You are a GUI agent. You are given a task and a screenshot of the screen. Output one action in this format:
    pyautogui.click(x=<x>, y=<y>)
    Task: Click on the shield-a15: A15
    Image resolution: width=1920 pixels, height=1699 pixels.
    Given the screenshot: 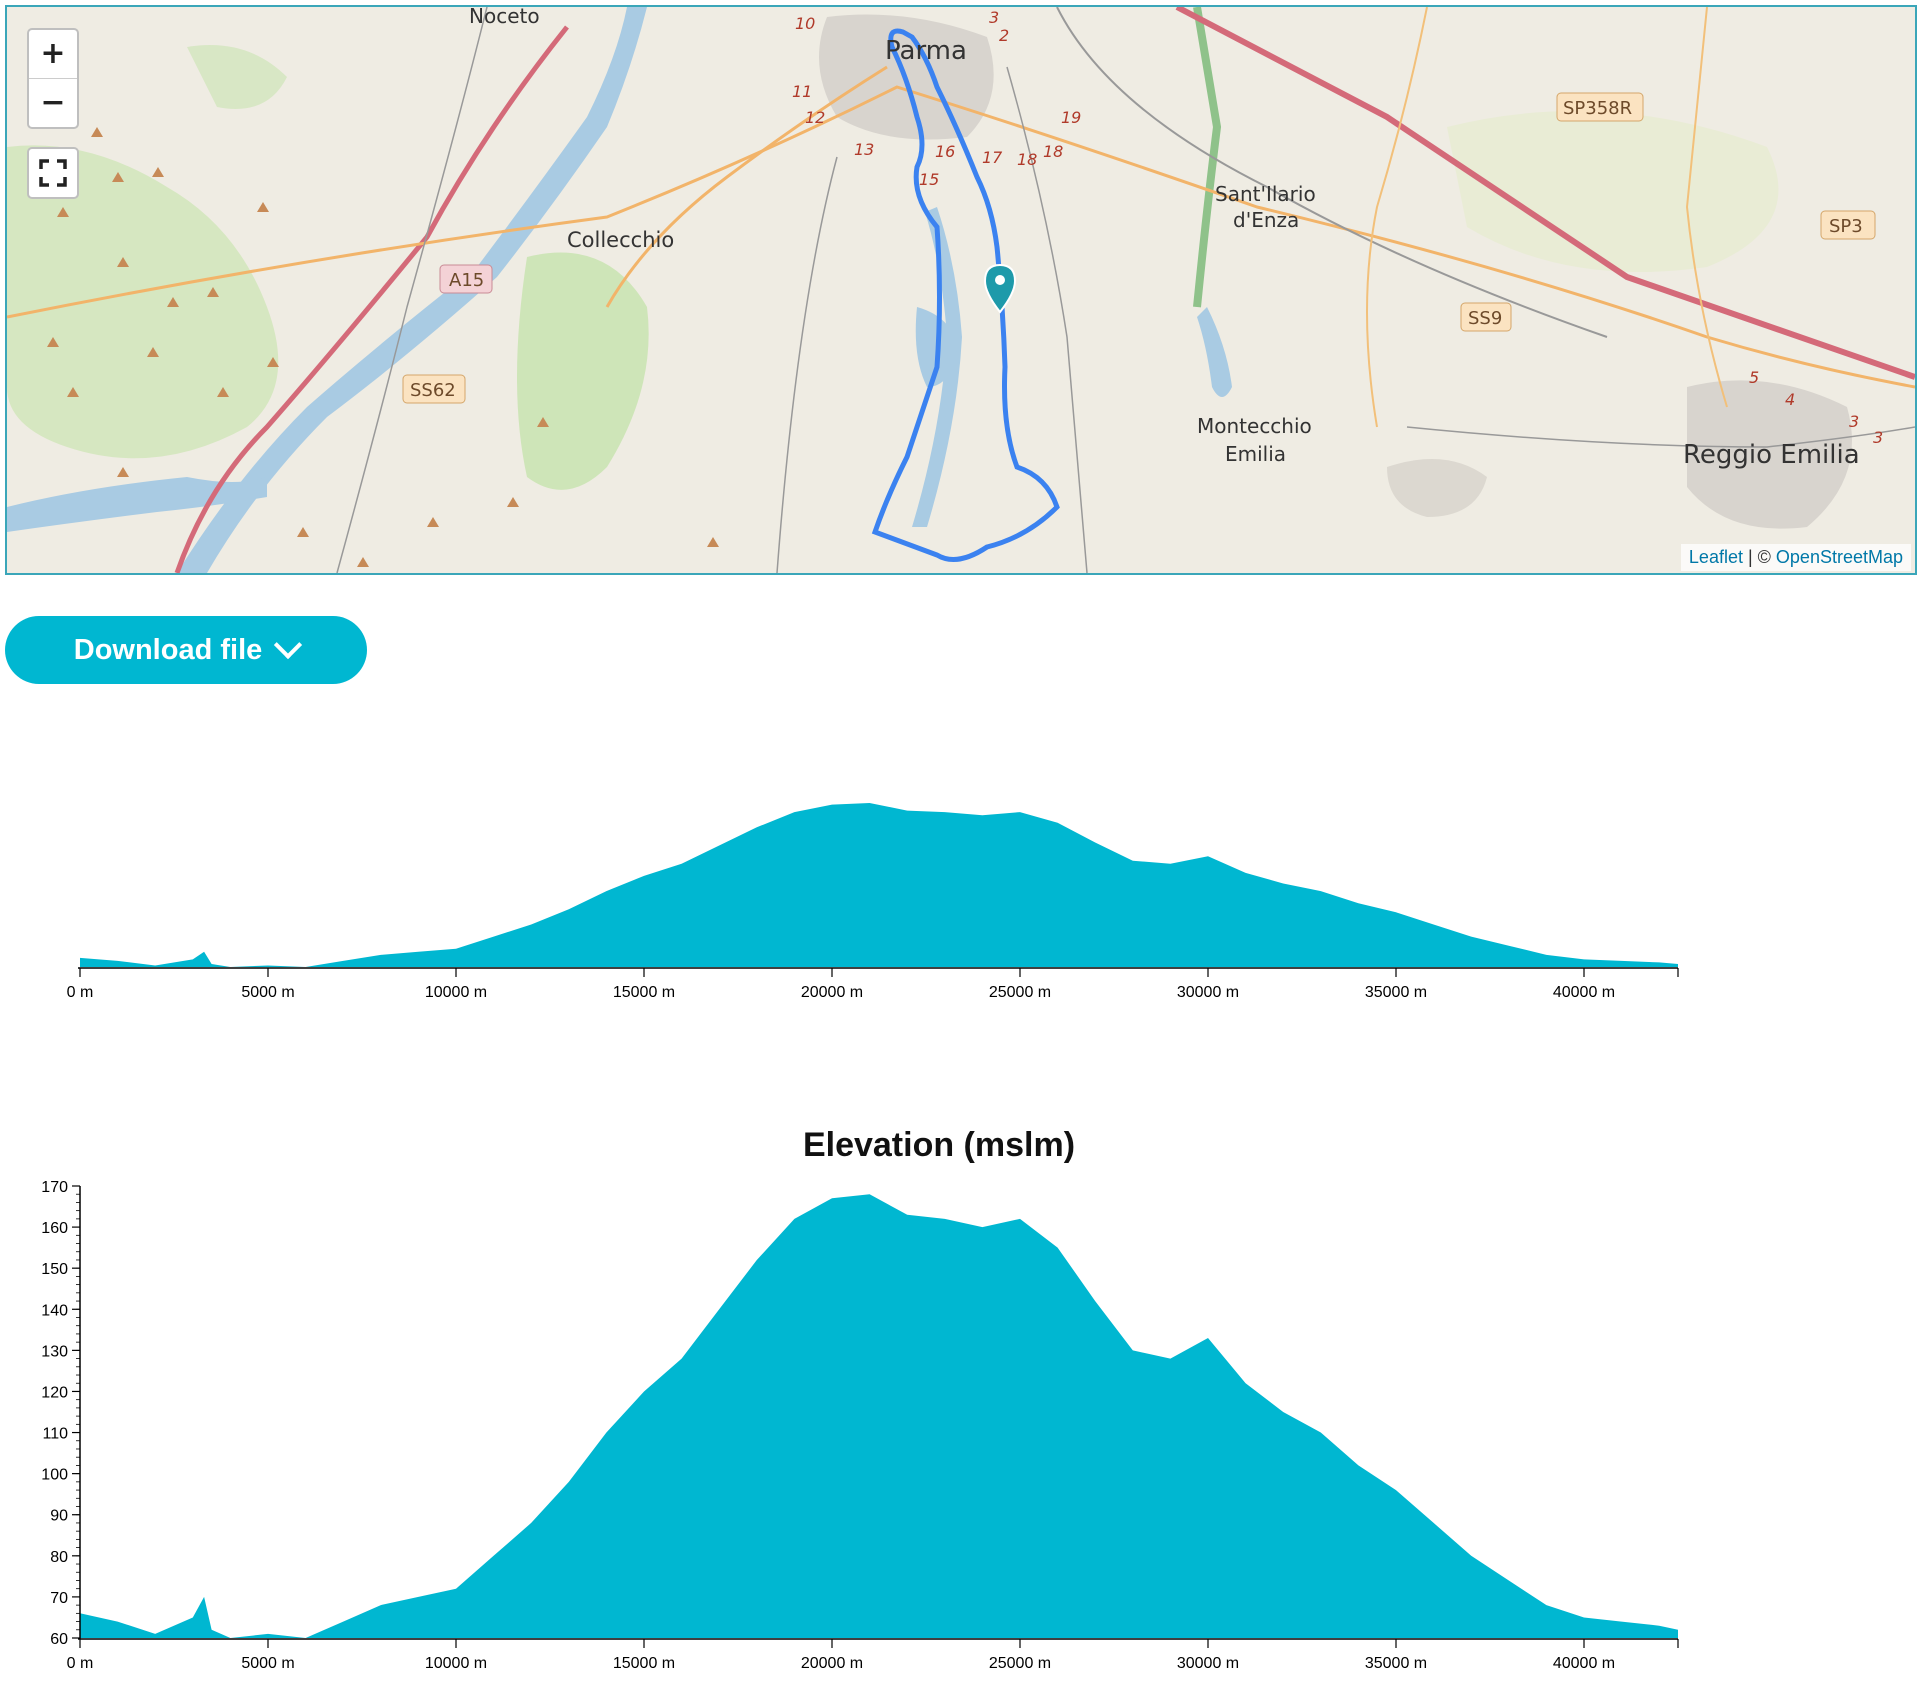 What is the action you would take?
    pyautogui.click(x=466, y=279)
    